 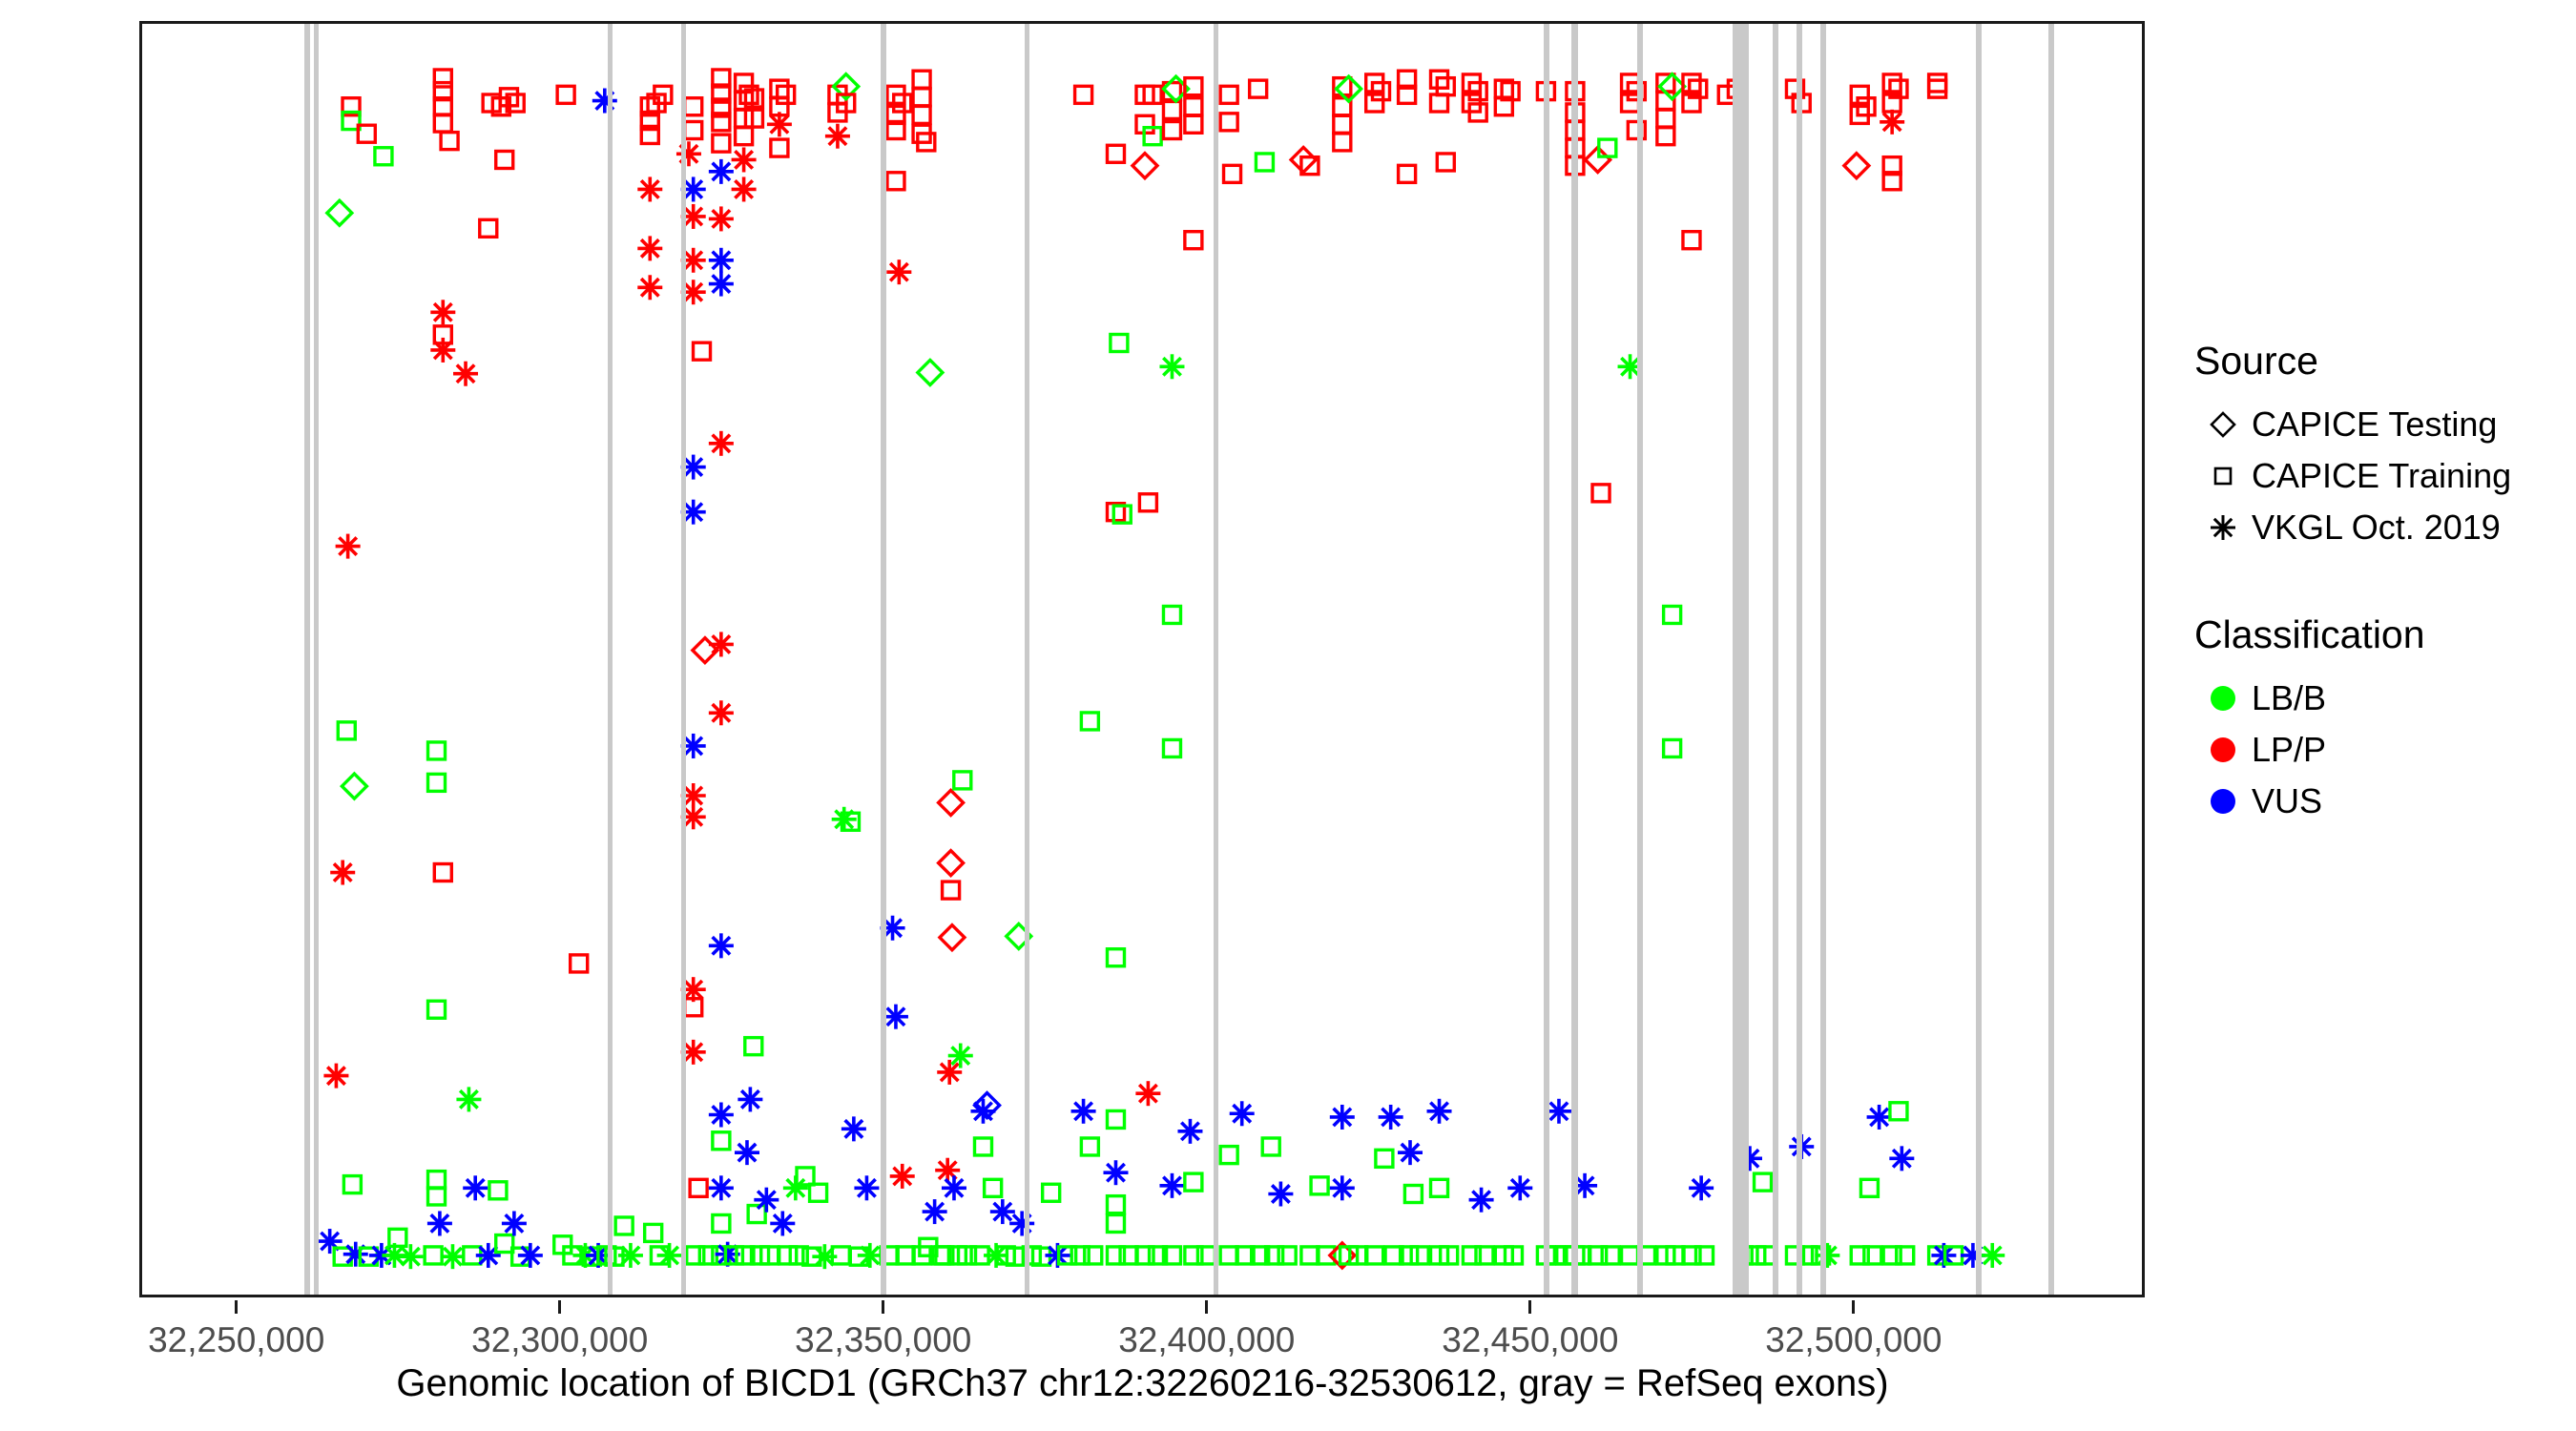 What do you see at coordinates (883, 1340) in the screenshot?
I see `x-tick-label: 32,350,000` at bounding box center [883, 1340].